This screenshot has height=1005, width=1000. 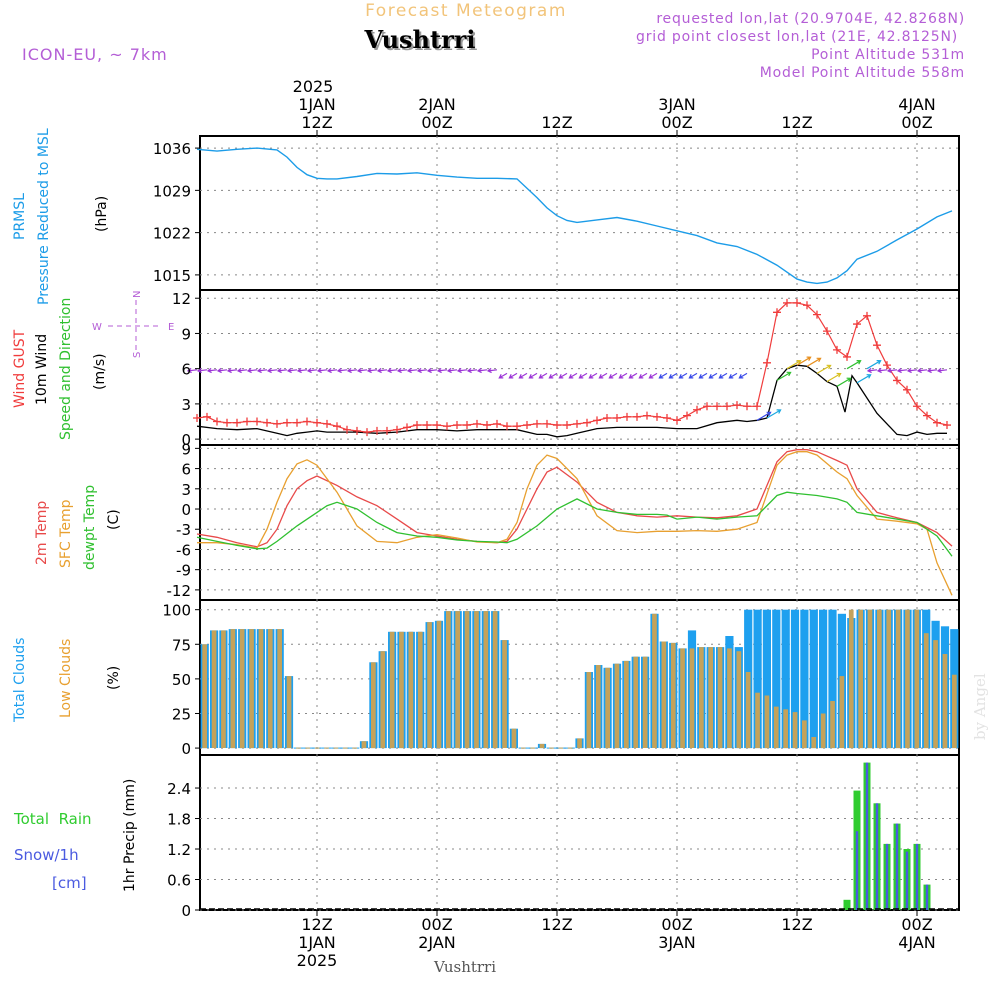 I want to click on wind-dir-label: Speed and Direction, so click(x=66, y=369).